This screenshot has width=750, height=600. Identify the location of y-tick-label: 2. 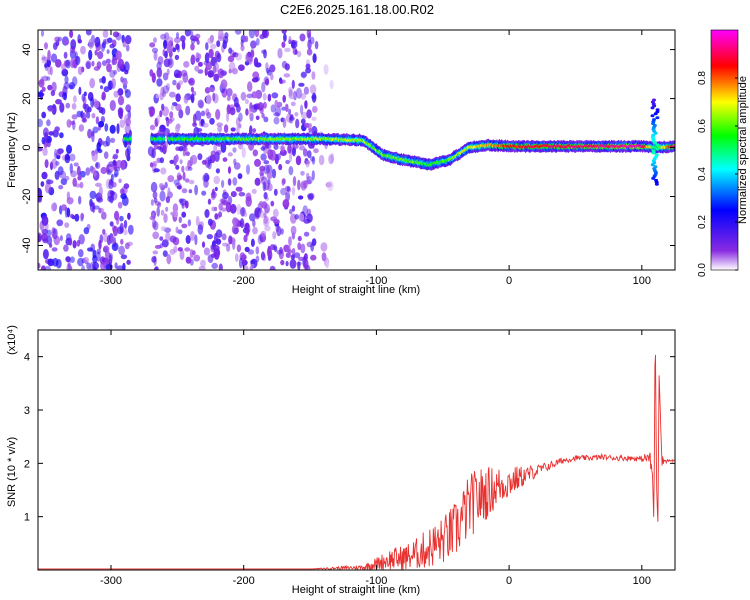
(27, 464).